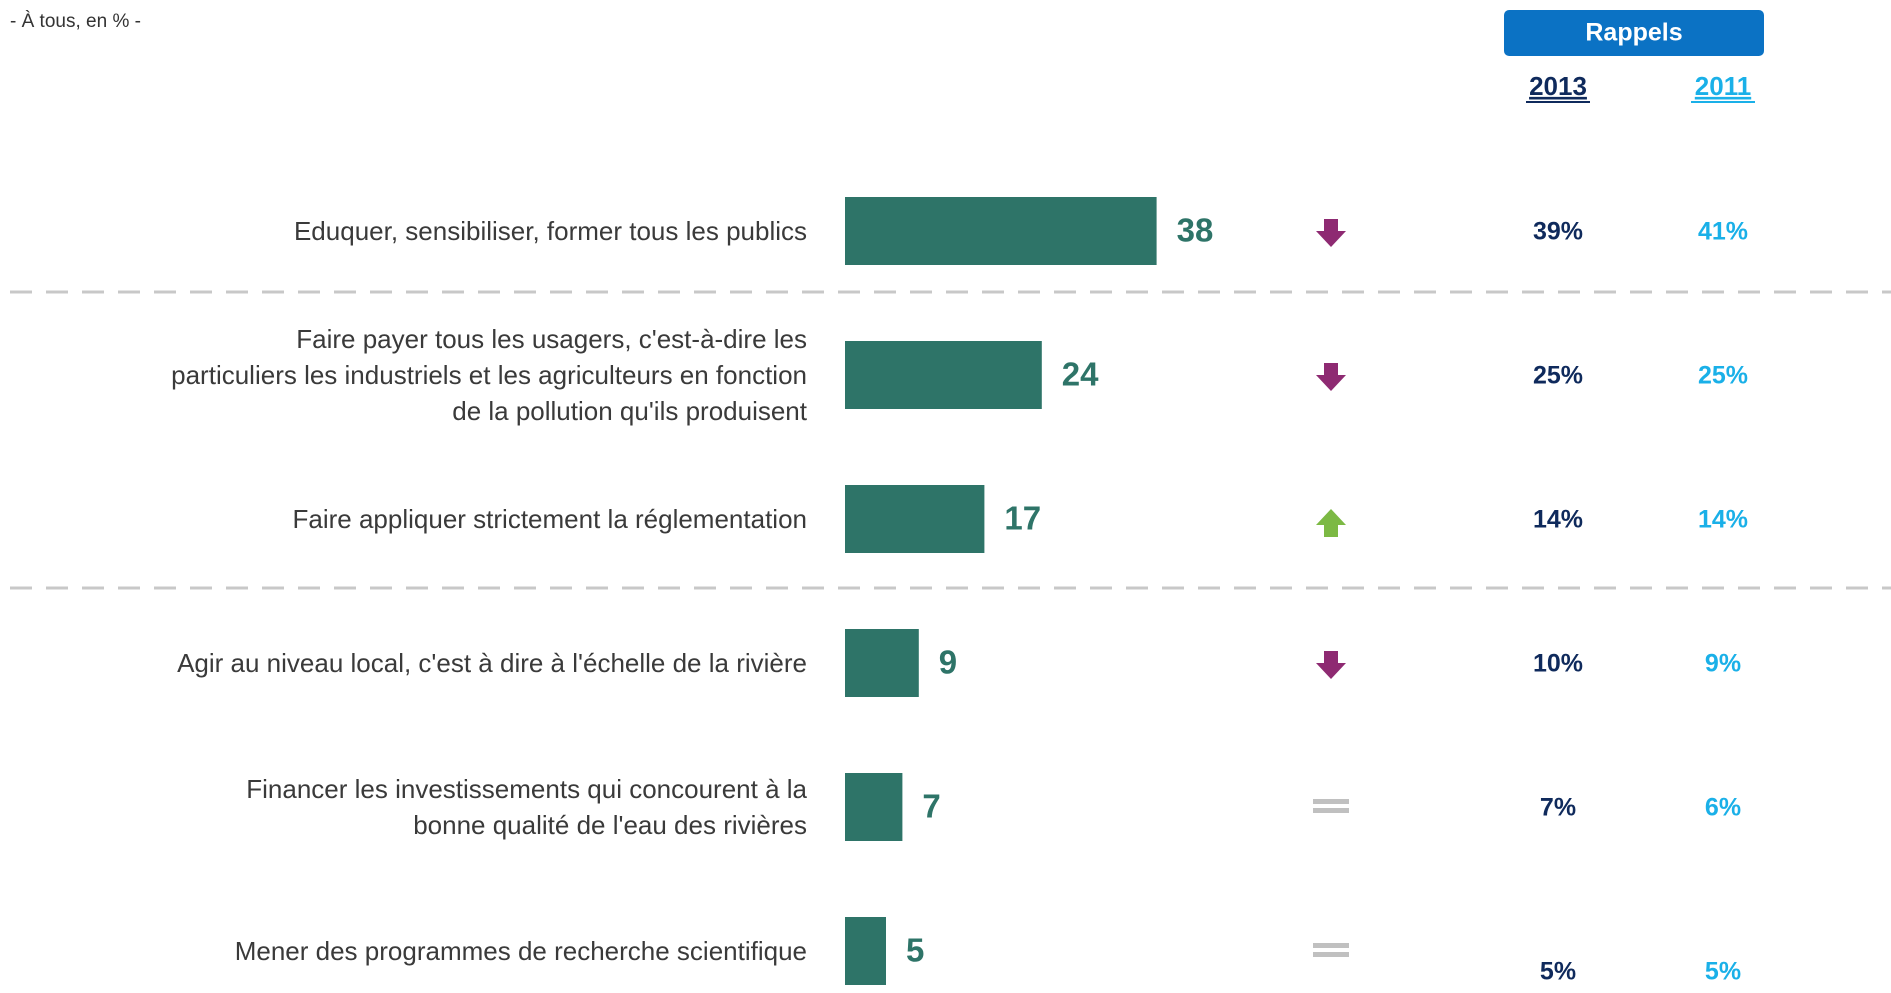 The image size is (1891, 993). Describe the element at coordinates (75, 21) in the screenshot. I see `subtitle: - À tous, en % -` at that location.